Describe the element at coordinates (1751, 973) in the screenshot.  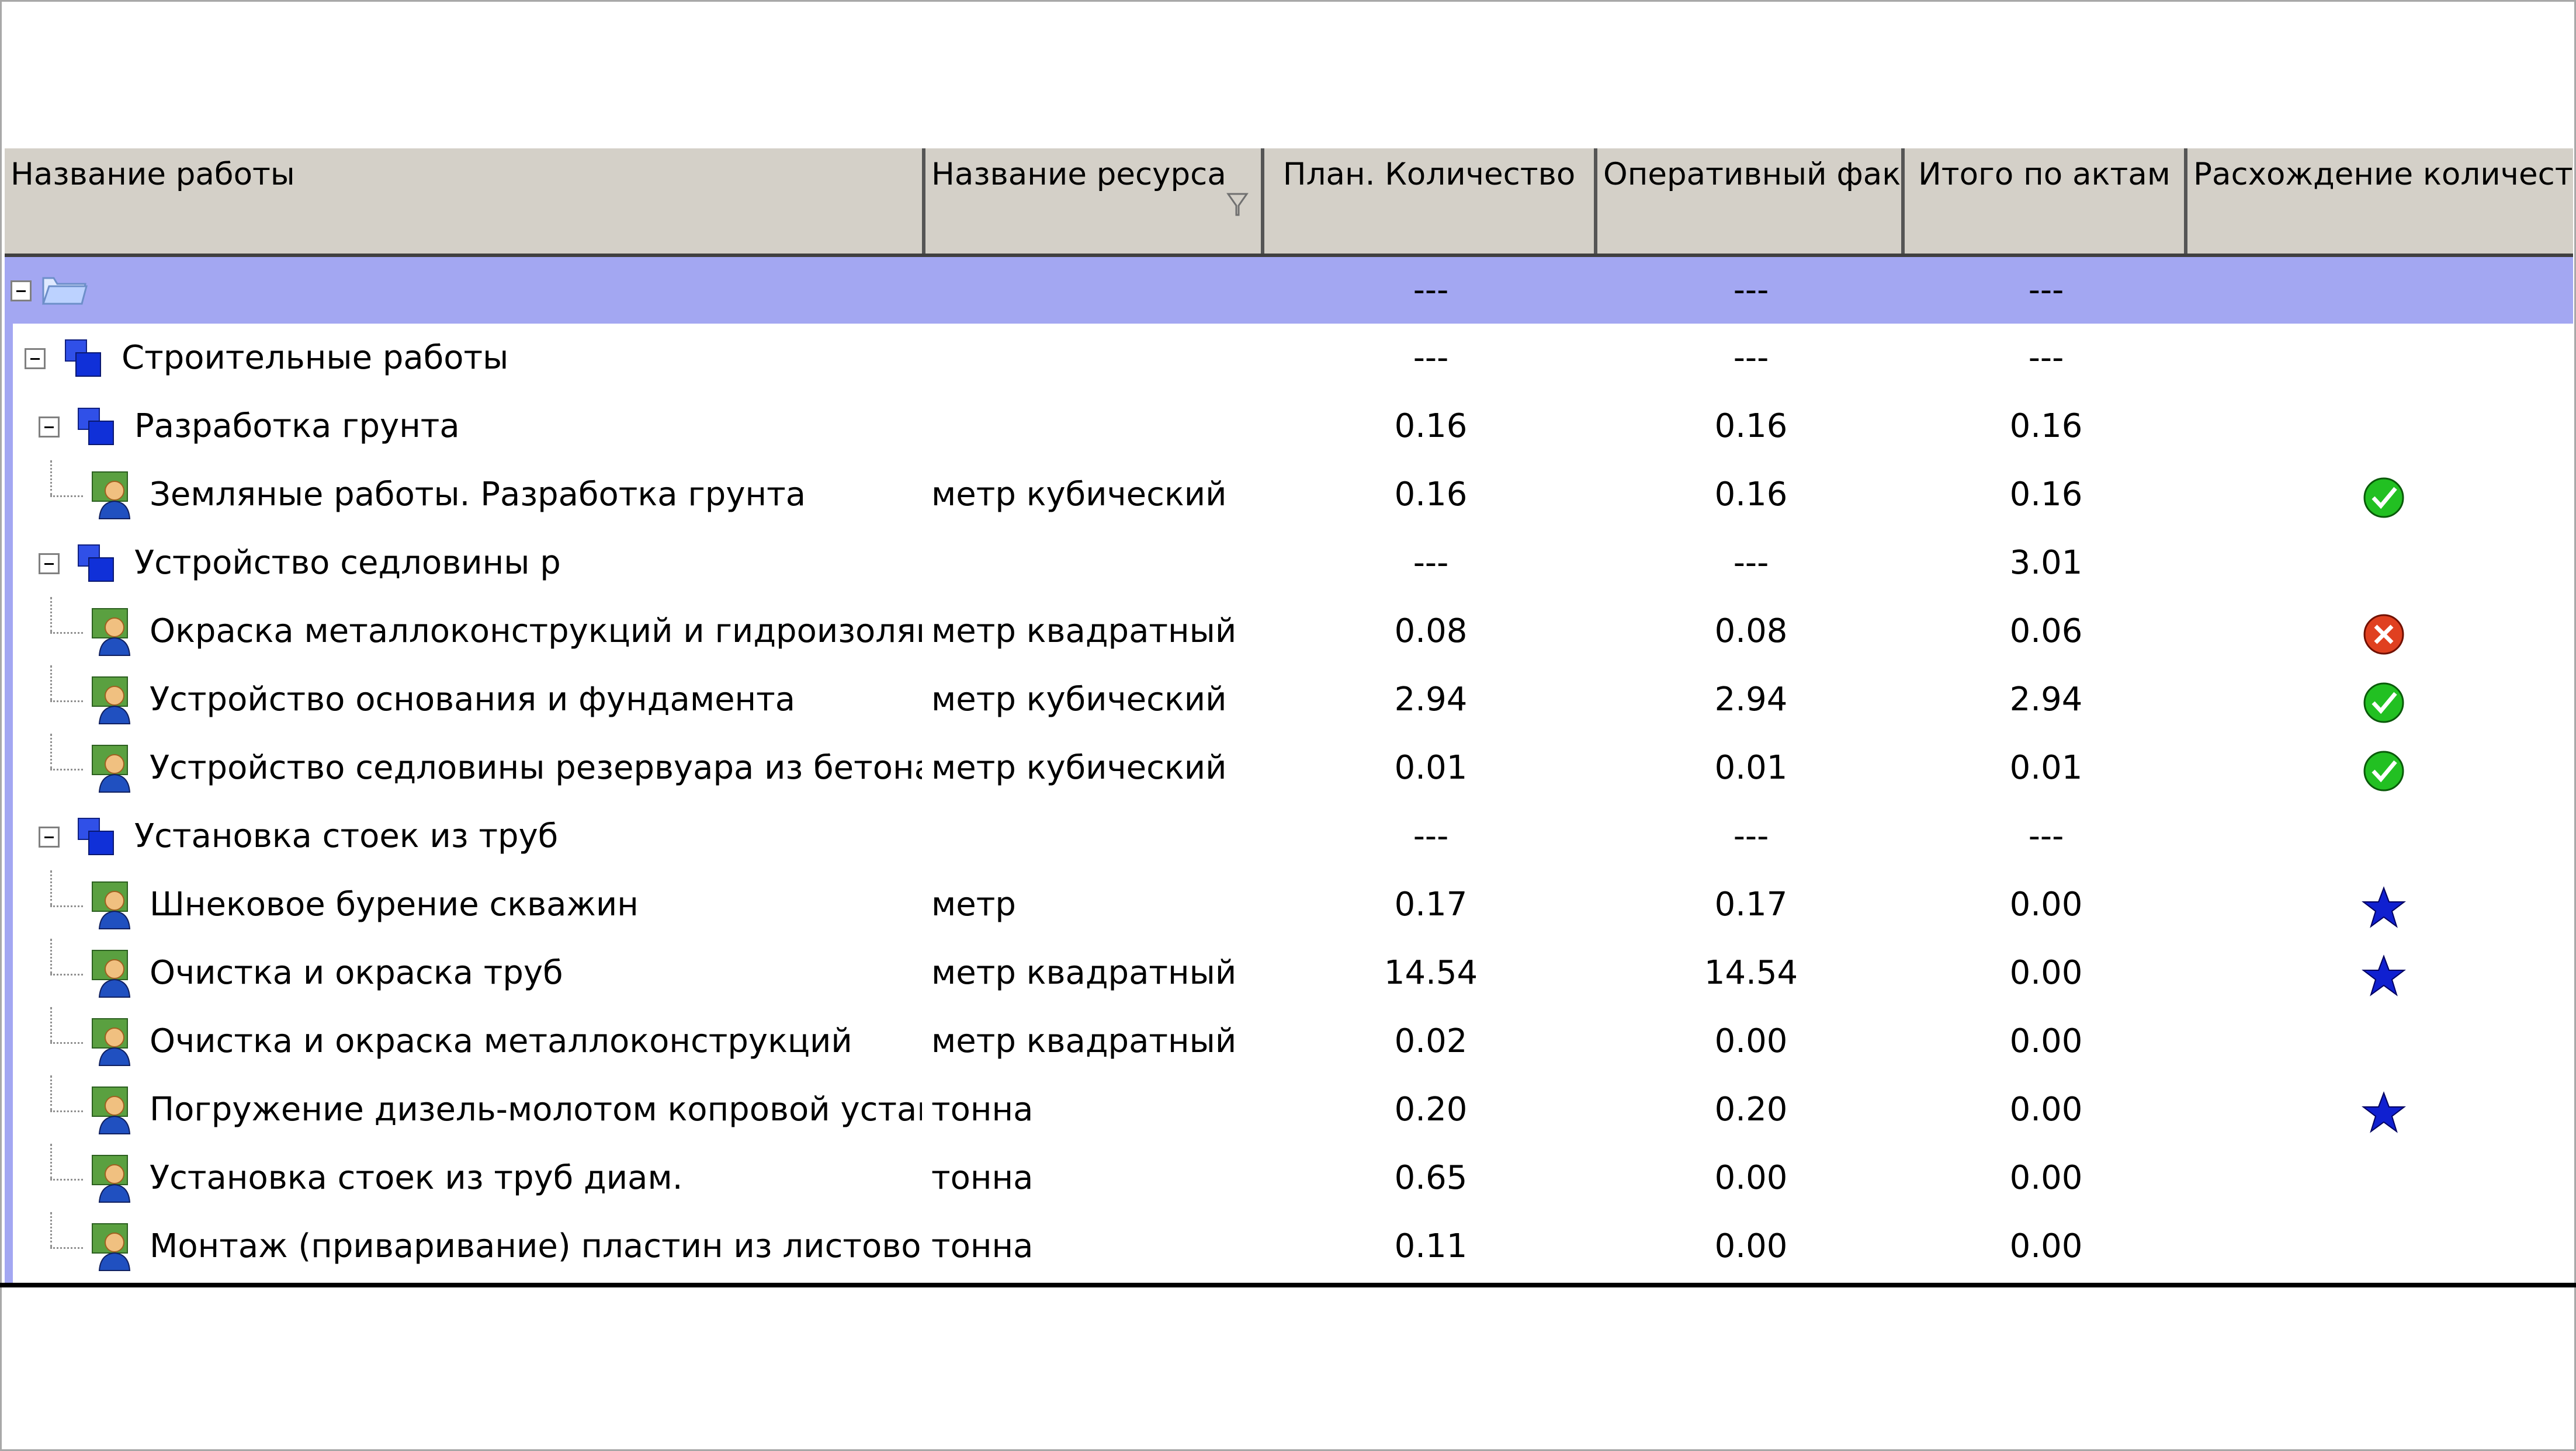
I see `oper-fact-cell: 14.54` at that location.